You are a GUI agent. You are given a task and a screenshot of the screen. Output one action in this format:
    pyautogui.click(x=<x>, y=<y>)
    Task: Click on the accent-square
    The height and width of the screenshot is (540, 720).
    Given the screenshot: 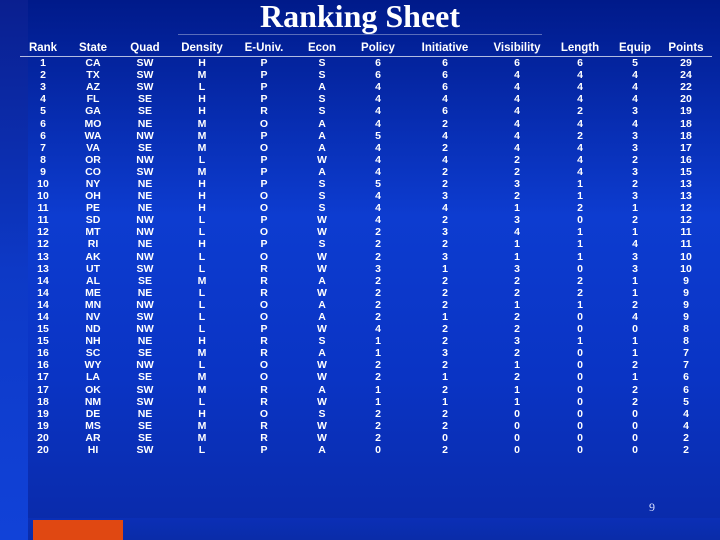 What is the action you would take?
    pyautogui.click(x=78, y=530)
    